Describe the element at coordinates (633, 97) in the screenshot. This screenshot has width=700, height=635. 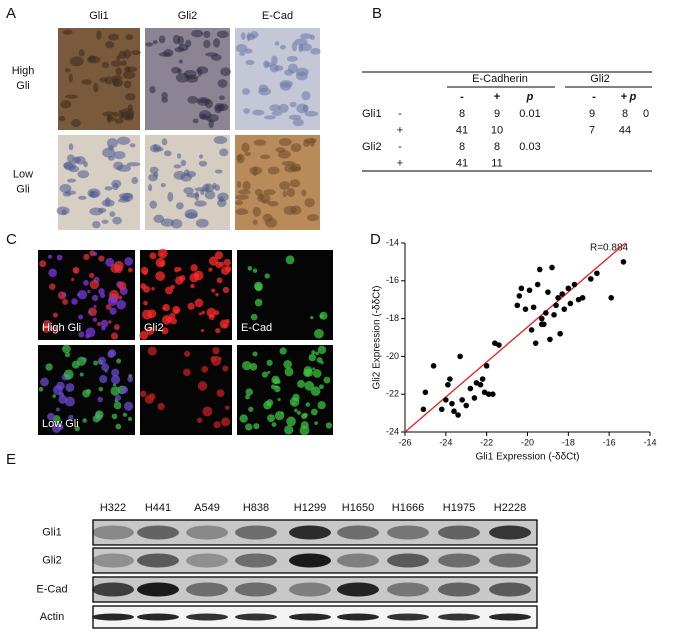
I see `table-header: p` at that location.